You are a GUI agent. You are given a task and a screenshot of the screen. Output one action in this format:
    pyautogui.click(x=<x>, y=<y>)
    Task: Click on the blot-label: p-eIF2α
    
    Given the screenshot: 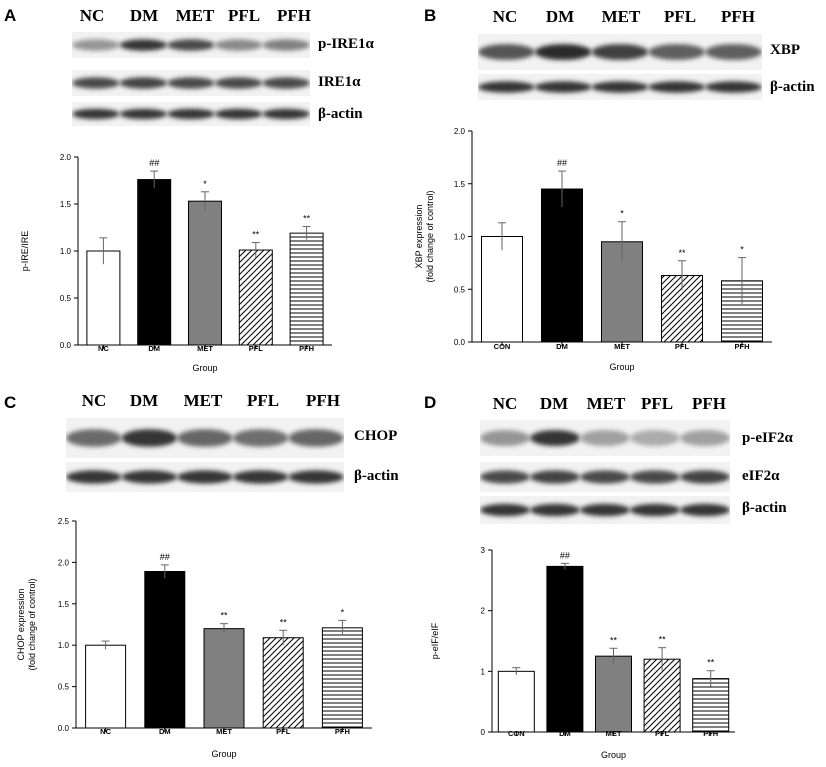 What is the action you would take?
    pyautogui.click(x=767, y=438)
    